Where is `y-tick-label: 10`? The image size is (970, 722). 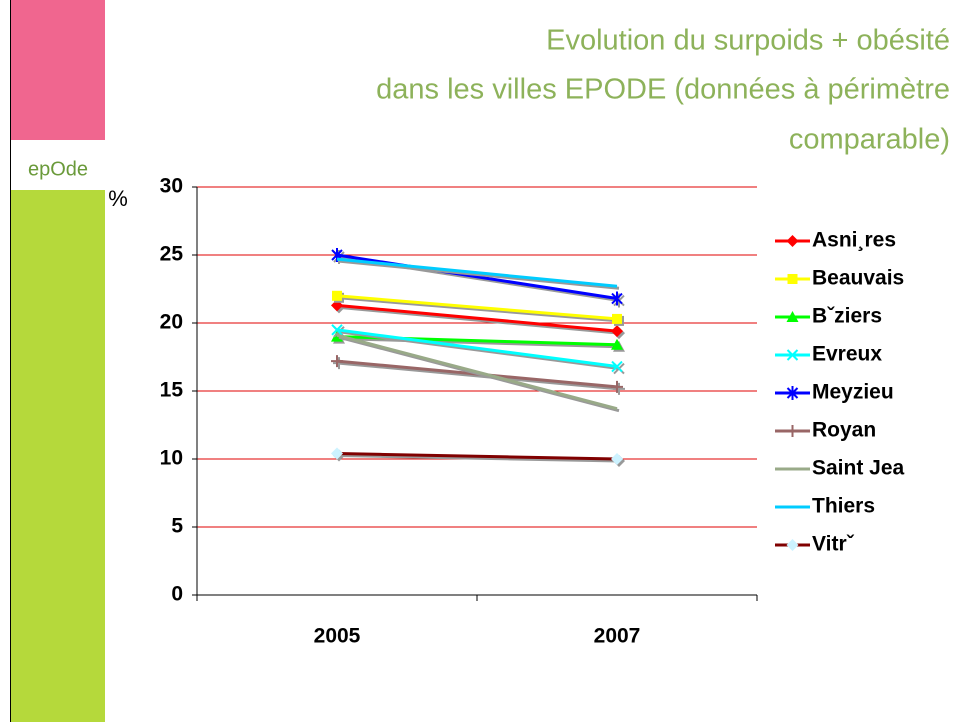 y-tick-label: 10 is located at coordinates (171, 458).